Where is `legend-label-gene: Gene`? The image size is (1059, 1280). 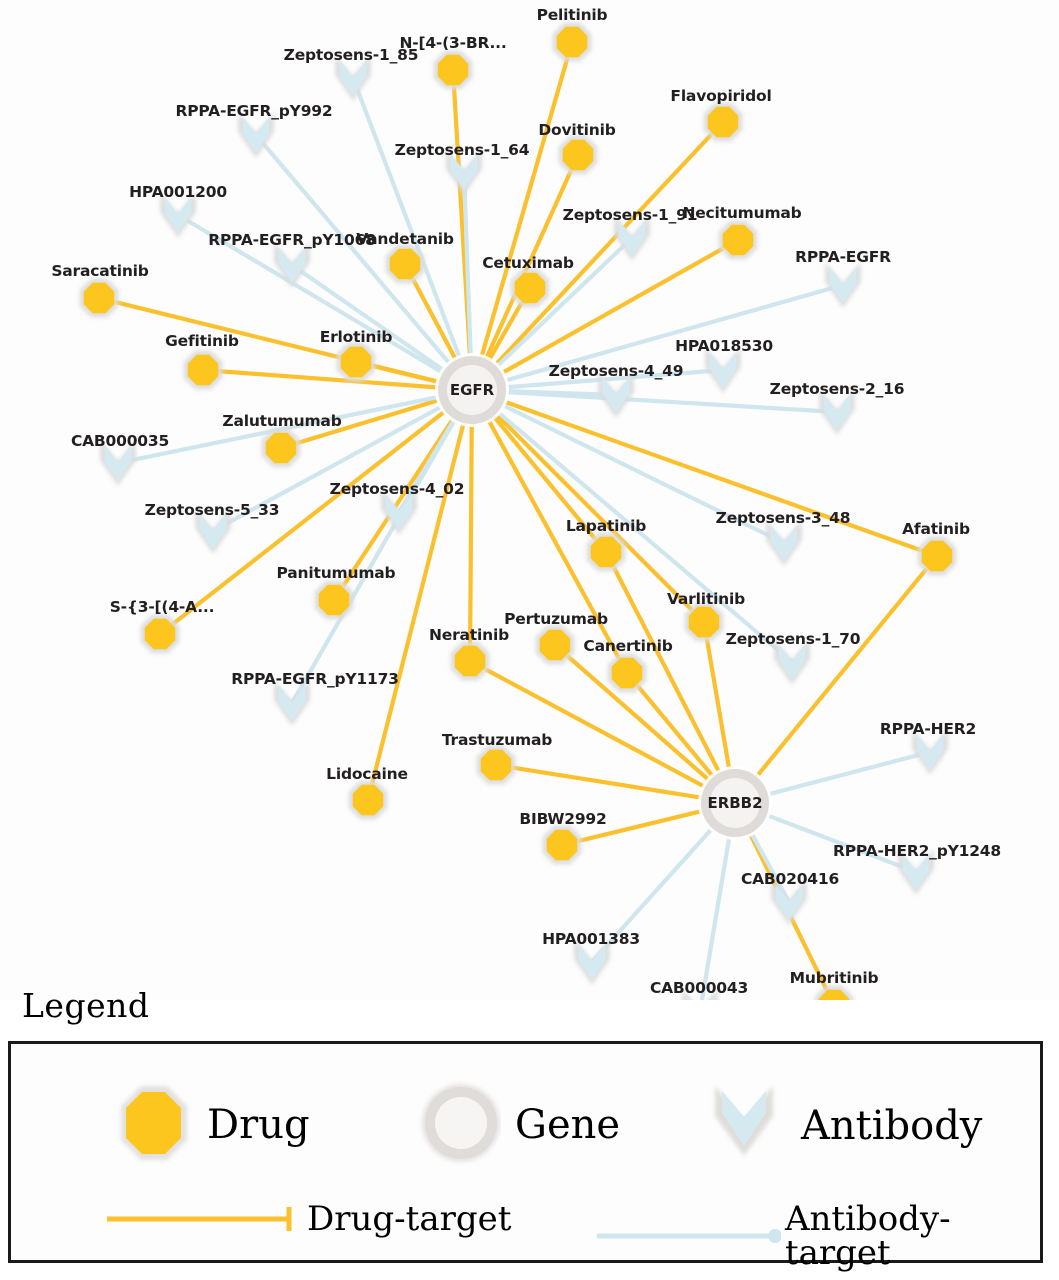
legend-label-gene: Gene is located at coordinates (568, 1125).